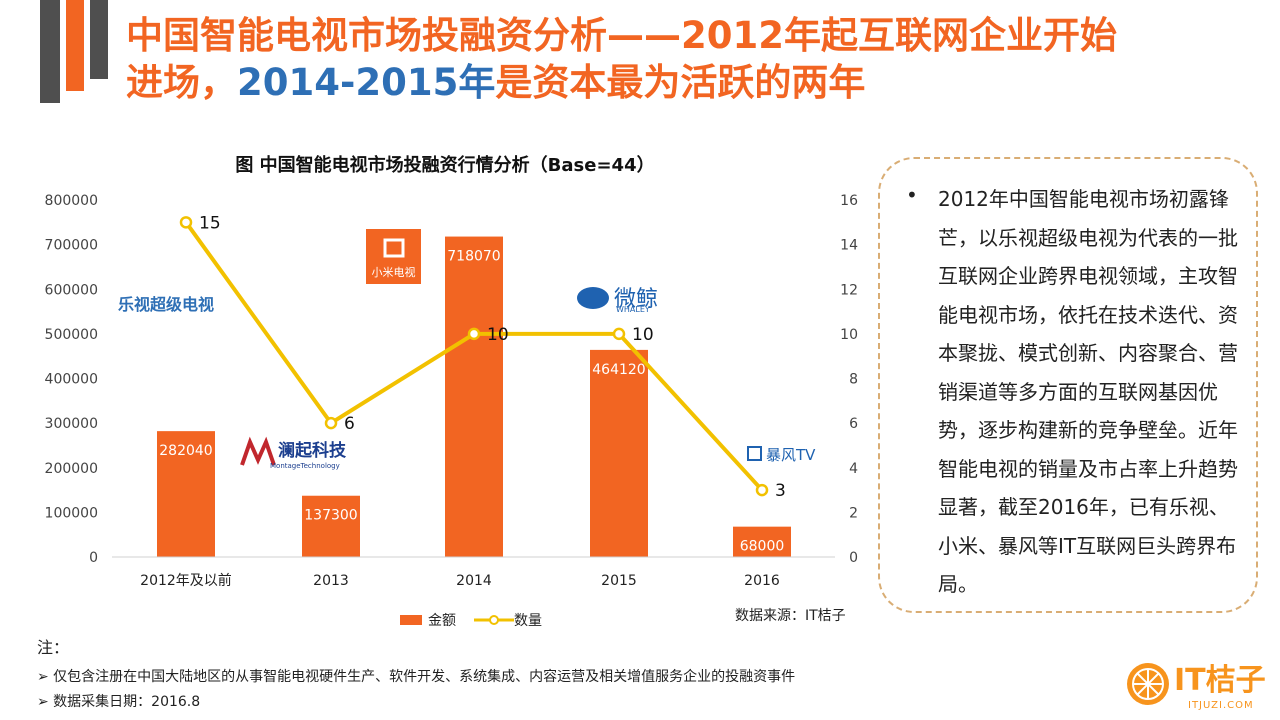 The image size is (1280, 720). Describe the element at coordinates (394, 272) in the screenshot. I see `xiaomi-logo: 小米电视` at that location.